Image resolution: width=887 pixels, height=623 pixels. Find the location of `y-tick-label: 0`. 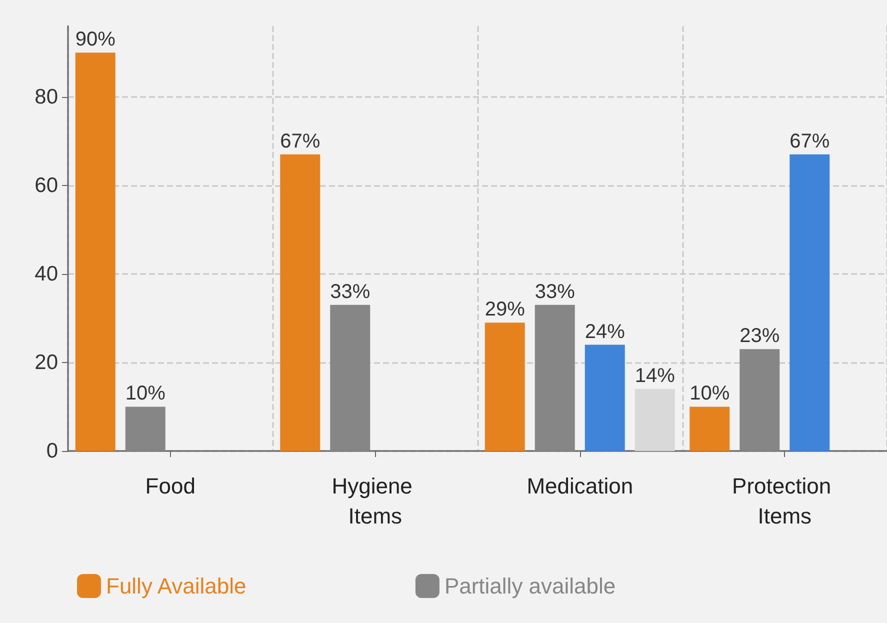

y-tick-label: 0 is located at coordinates (52, 451).